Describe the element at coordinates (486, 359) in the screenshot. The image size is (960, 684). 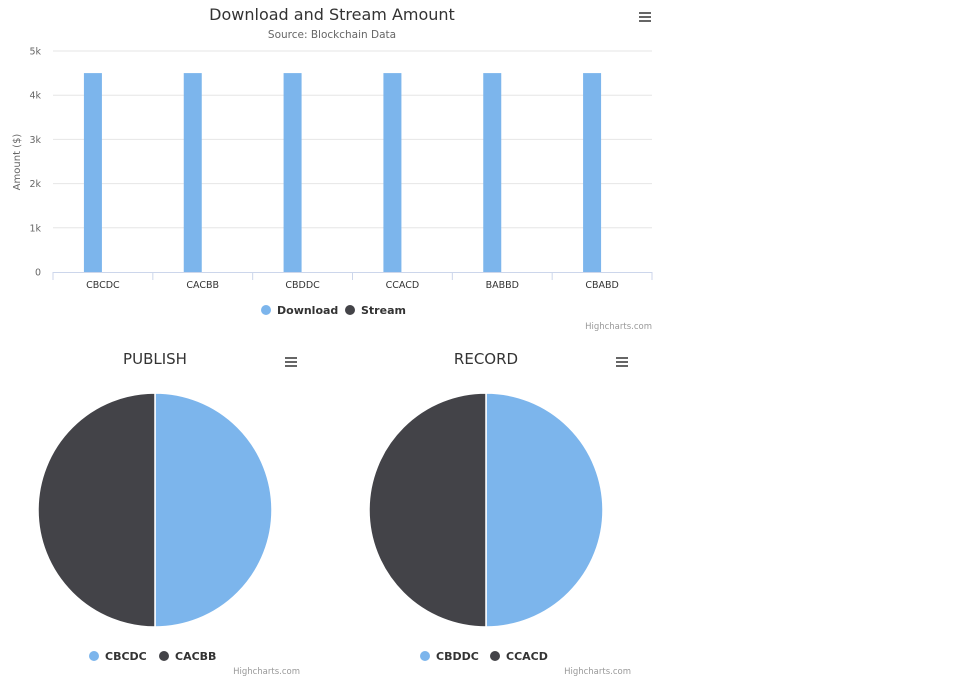
I see `record-pie-title: RECORD` at that location.